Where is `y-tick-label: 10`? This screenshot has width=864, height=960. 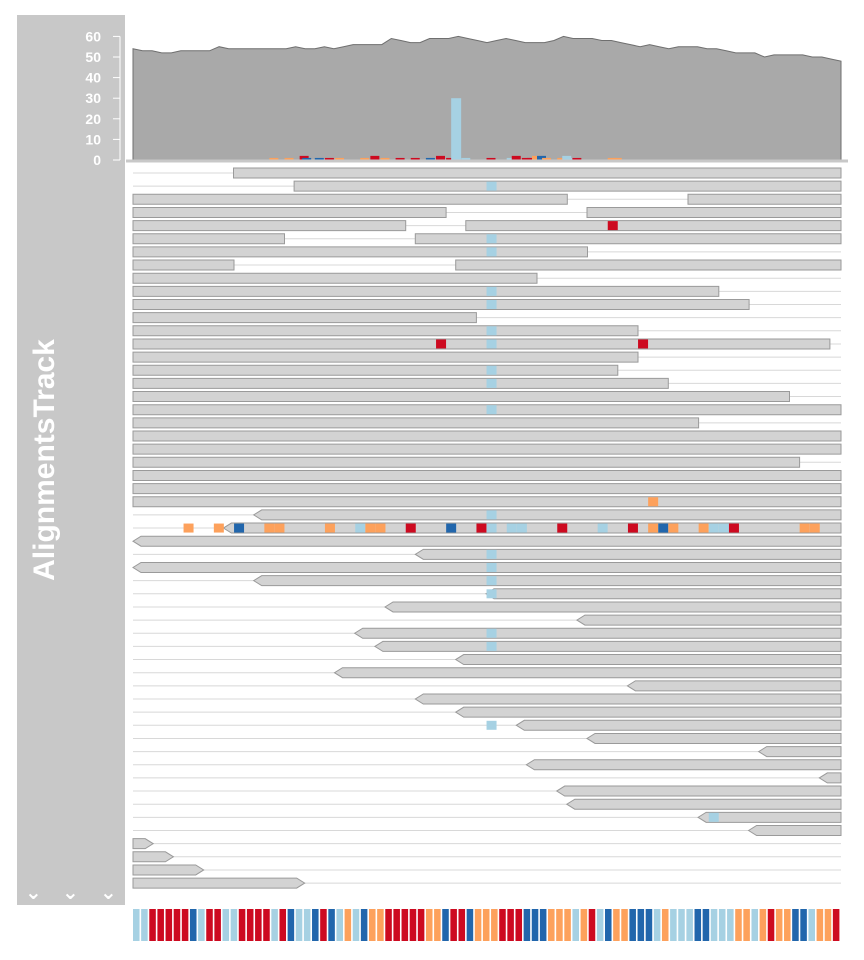 y-tick-label: 10 is located at coordinates (93, 139).